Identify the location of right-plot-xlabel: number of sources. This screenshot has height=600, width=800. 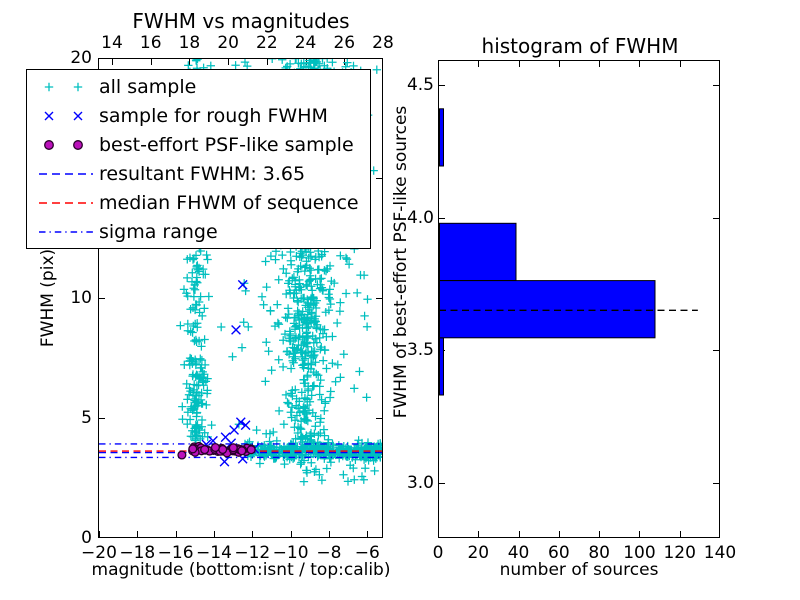
(579, 570).